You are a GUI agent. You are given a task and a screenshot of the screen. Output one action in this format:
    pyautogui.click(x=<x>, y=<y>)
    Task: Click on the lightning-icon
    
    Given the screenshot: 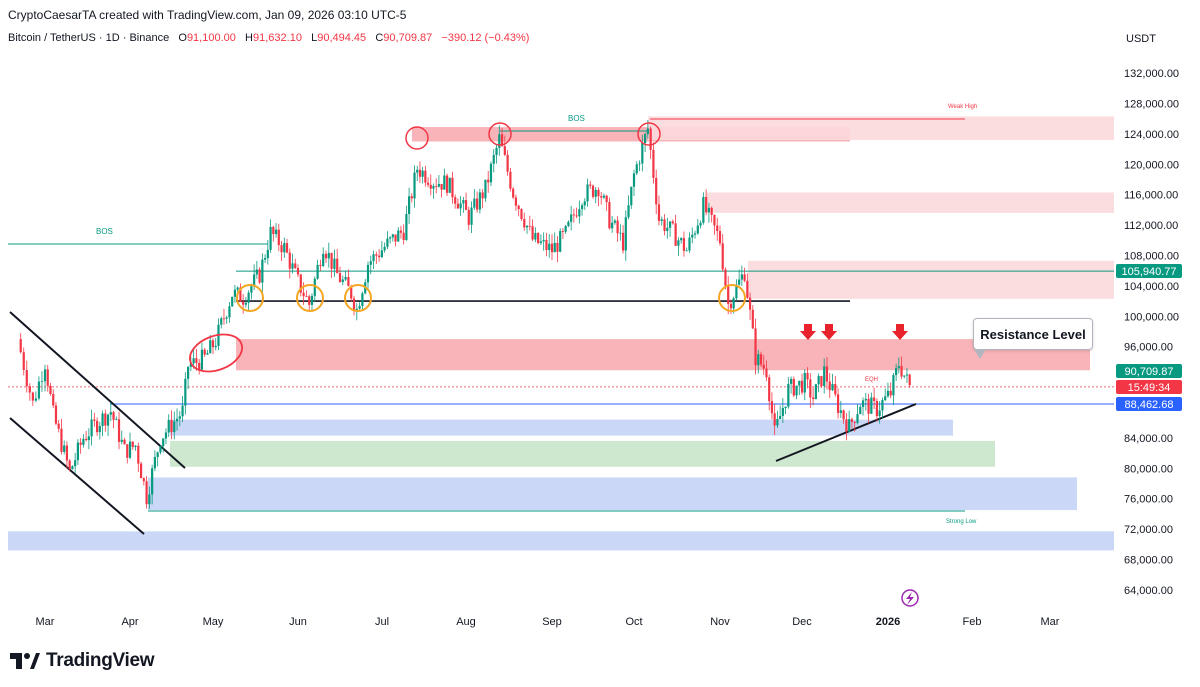 What is the action you would take?
    pyautogui.click(x=910, y=598)
    